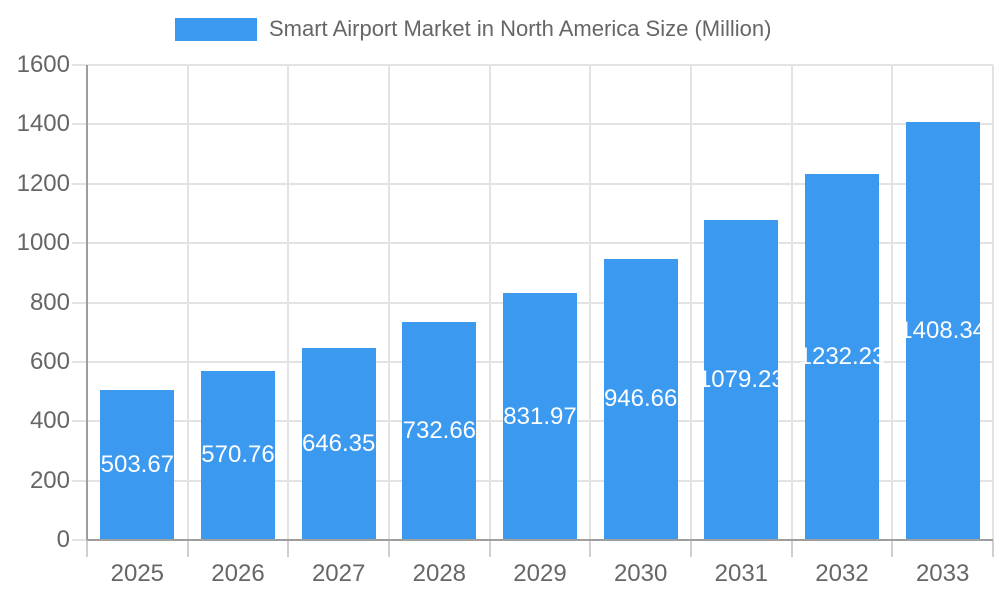  I want to click on bar-value-label: 503.67, so click(137, 465).